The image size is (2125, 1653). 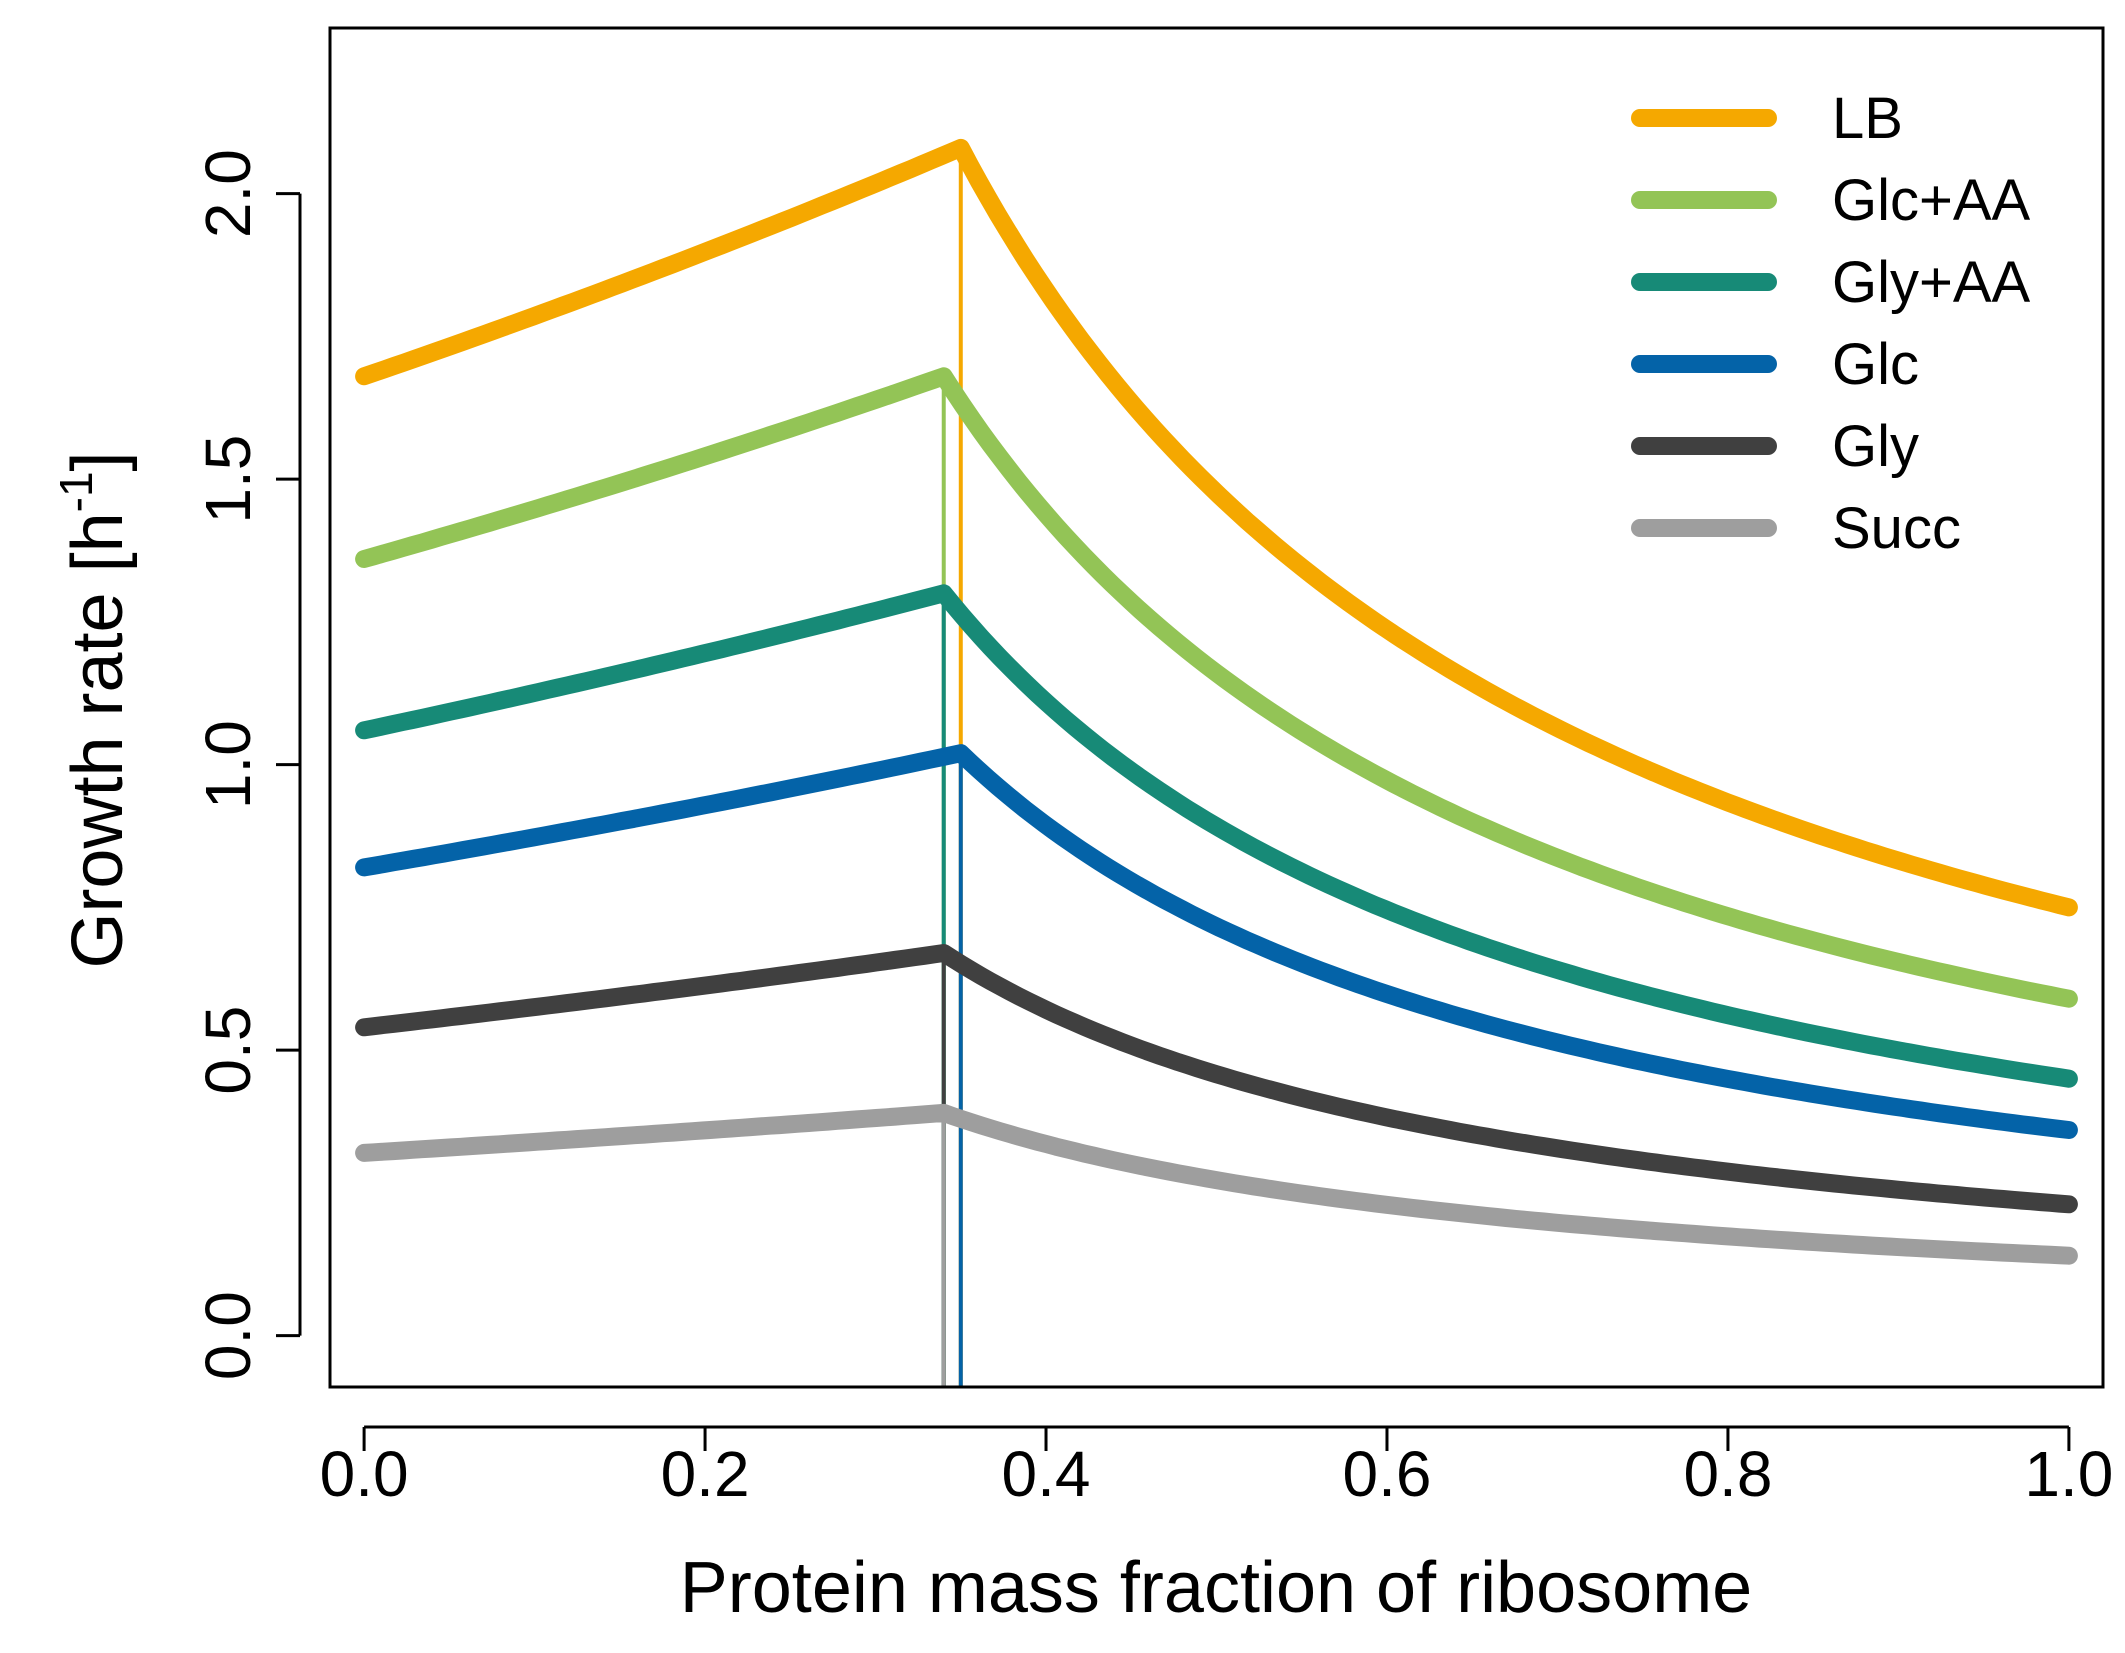 I want to click on legend-label: Glc, so click(x=1875, y=364).